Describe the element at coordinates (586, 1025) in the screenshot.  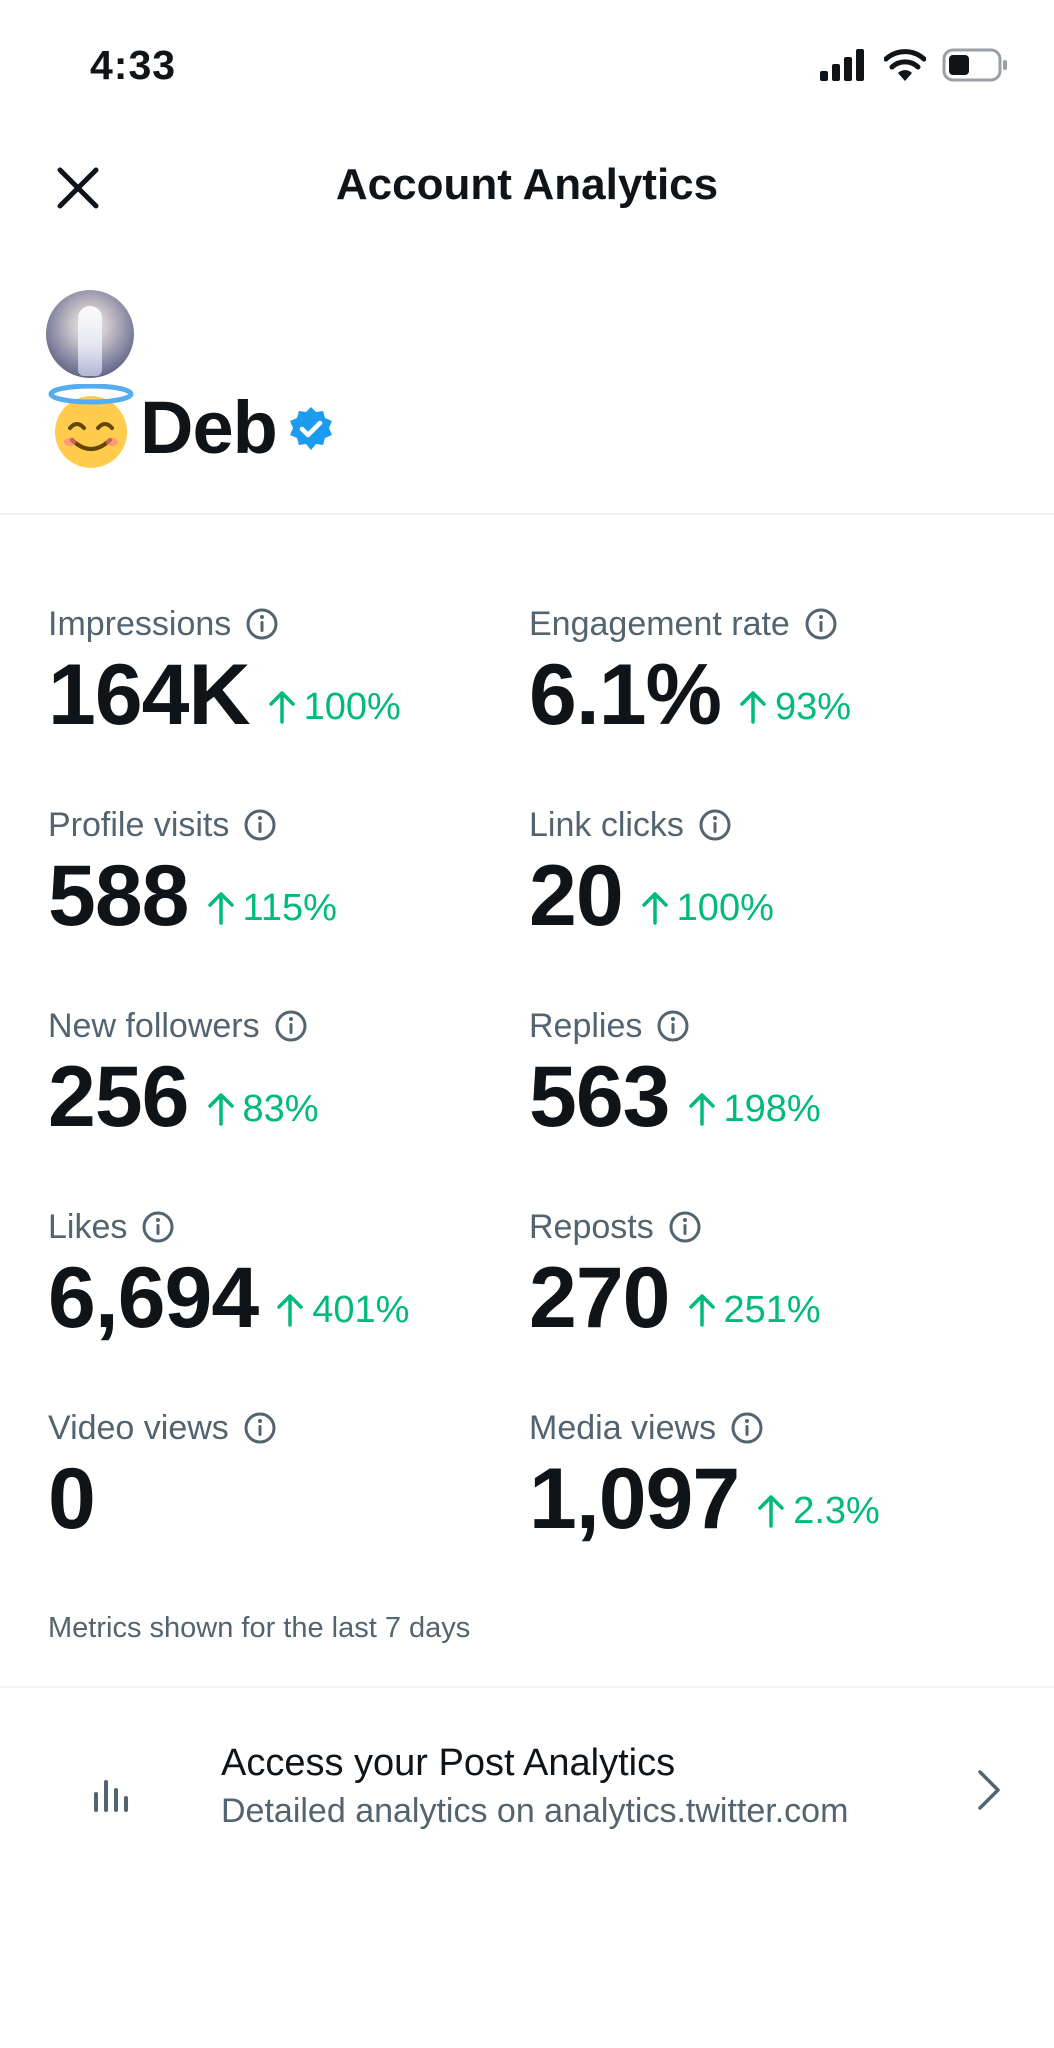
I see `metric-label: Replies` at that location.